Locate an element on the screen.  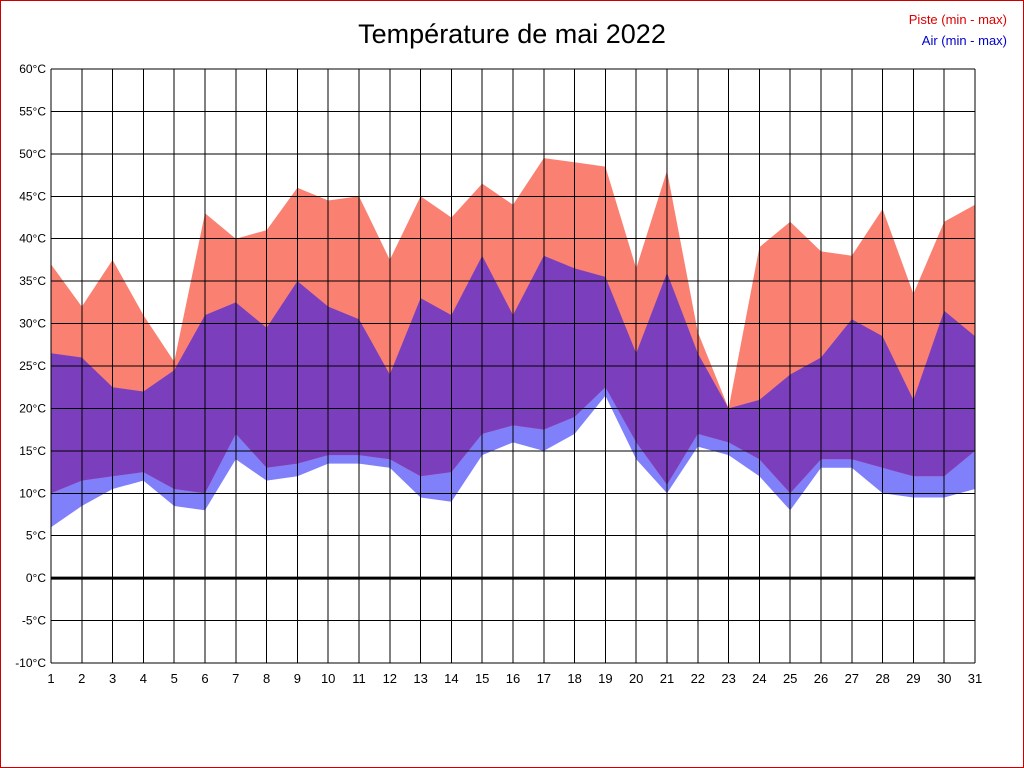
svg-text: 26 is located at coordinates (821, 678).